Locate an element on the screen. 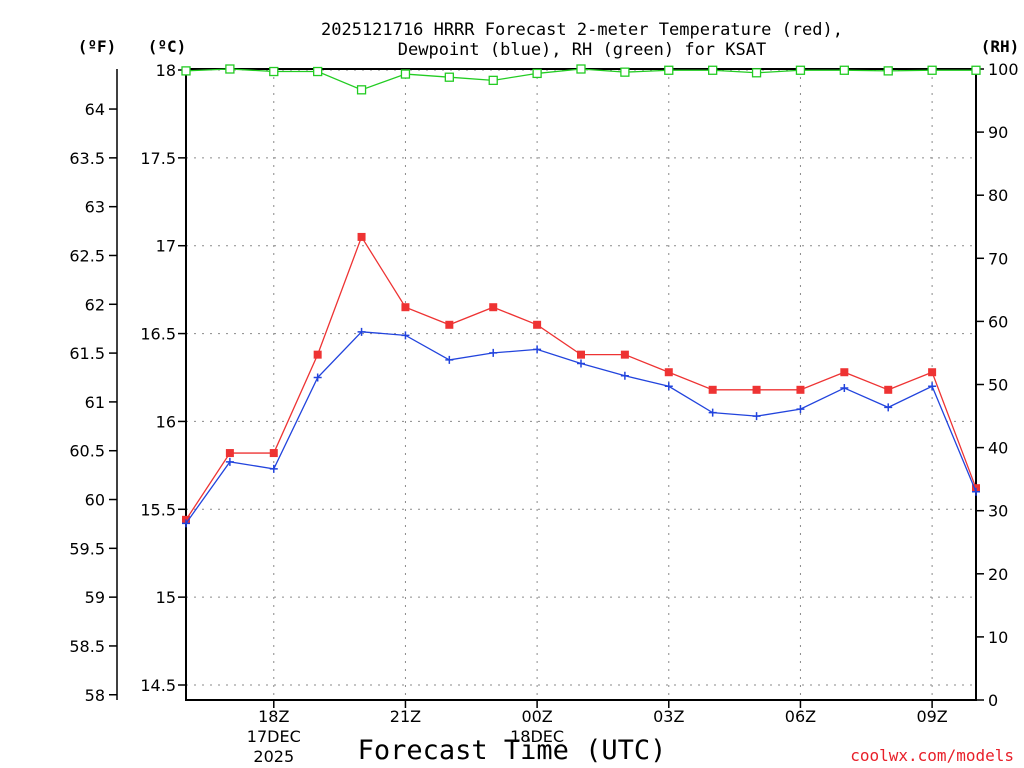 This screenshot has width=1024, height=768. celsius-tick-label: 17 is located at coordinates (166, 246).